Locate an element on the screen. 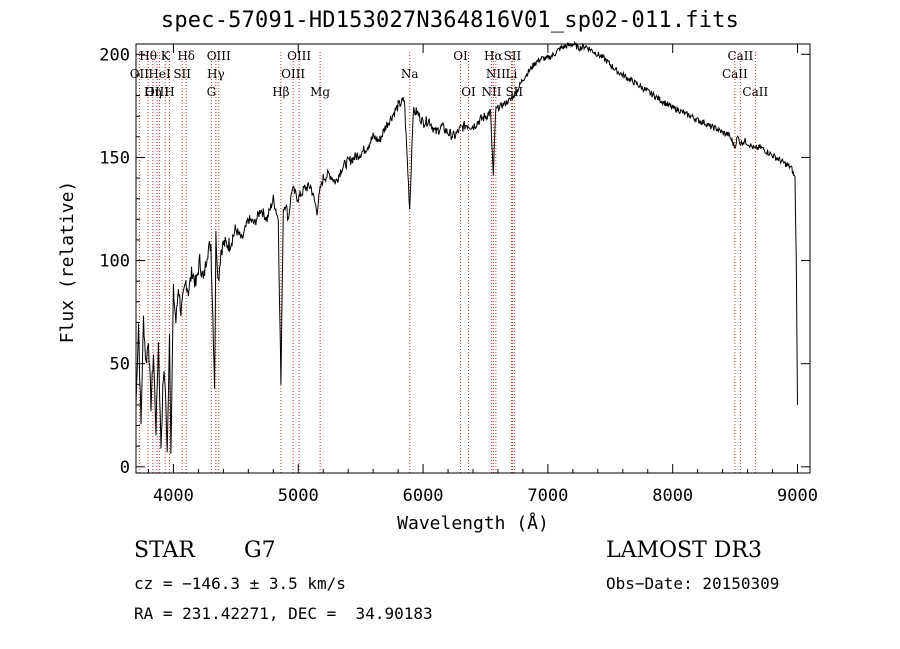  survey-name: LAMOST DR3 is located at coordinates (684, 550).